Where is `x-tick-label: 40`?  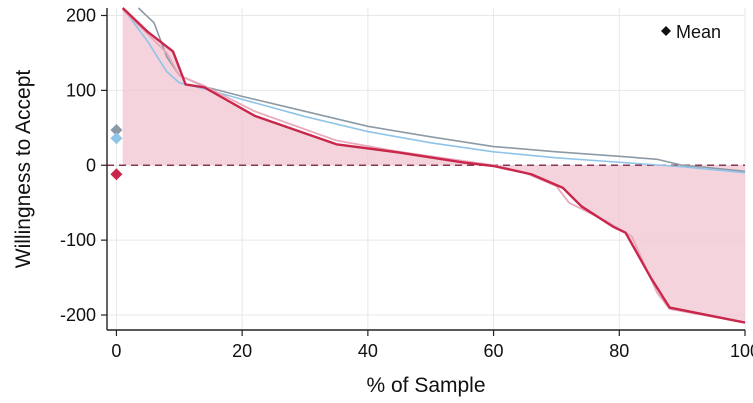
x-tick-label: 40 is located at coordinates (368, 351).